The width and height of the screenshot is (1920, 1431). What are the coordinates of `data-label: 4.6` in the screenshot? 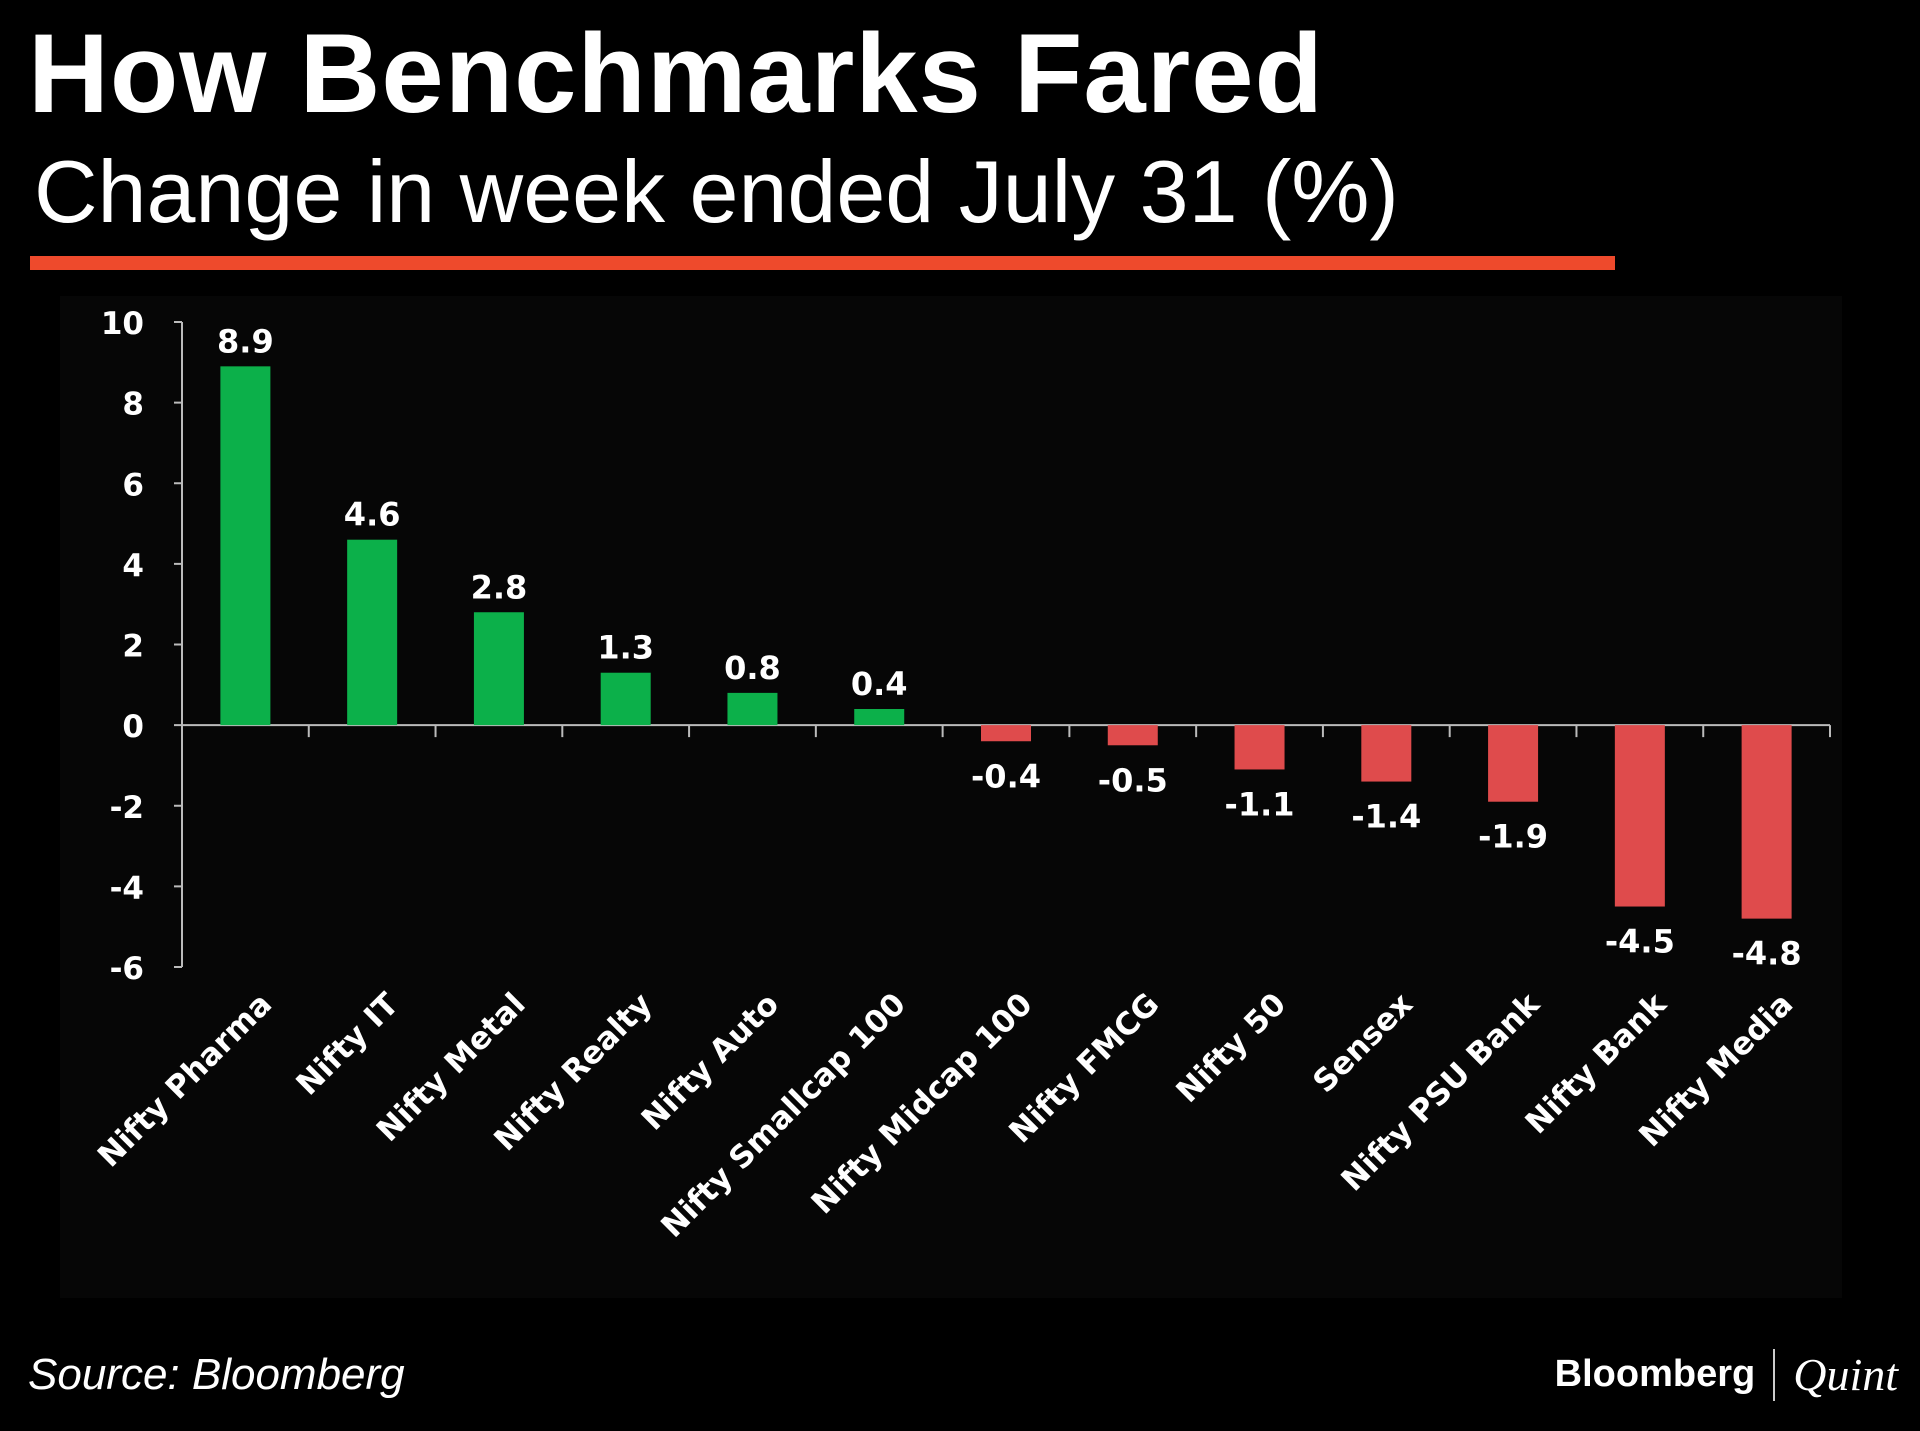 It's located at (372, 515).